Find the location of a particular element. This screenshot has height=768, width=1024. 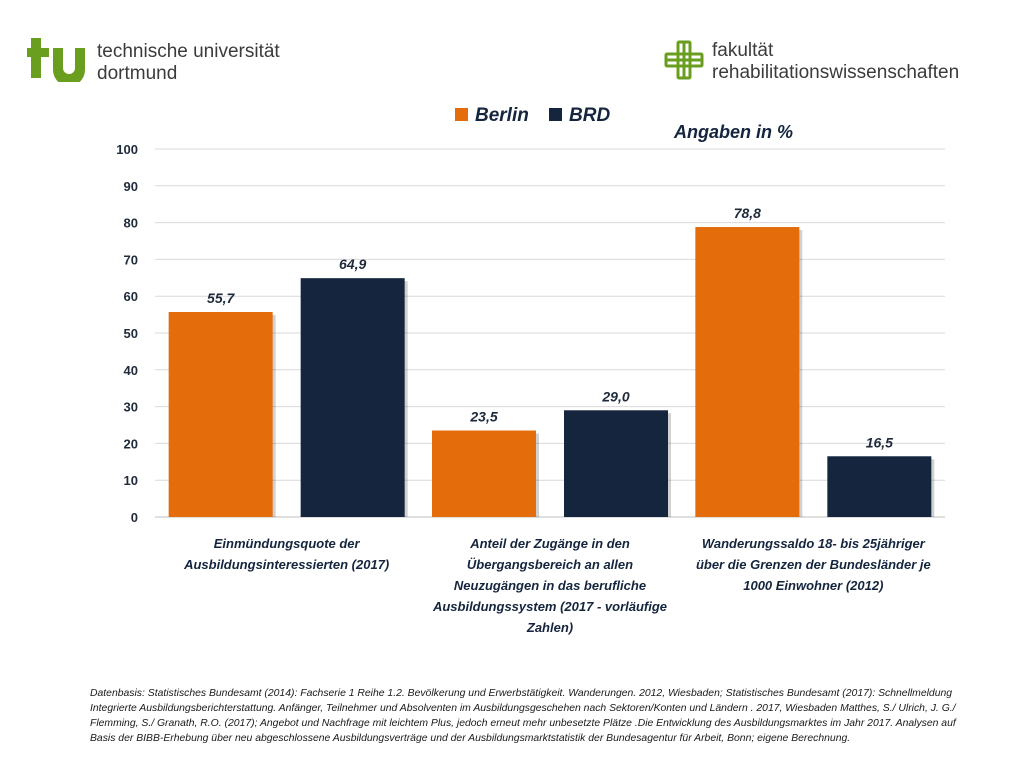

unit-label: Angaben in % is located at coordinates (733, 132).